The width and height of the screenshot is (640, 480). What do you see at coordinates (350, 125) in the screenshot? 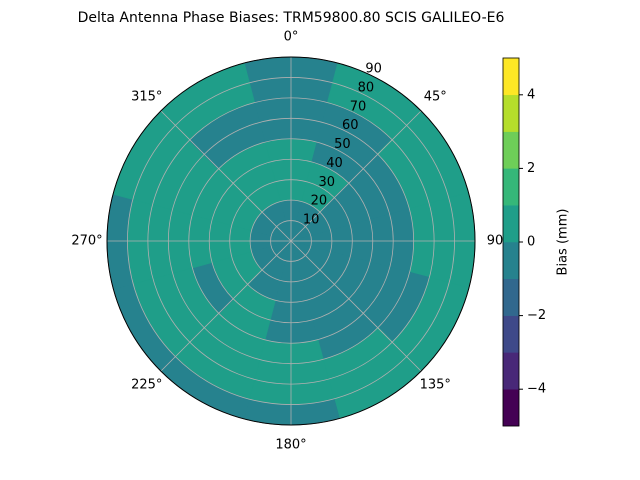
I see `r-tick-label: 60` at bounding box center [350, 125].